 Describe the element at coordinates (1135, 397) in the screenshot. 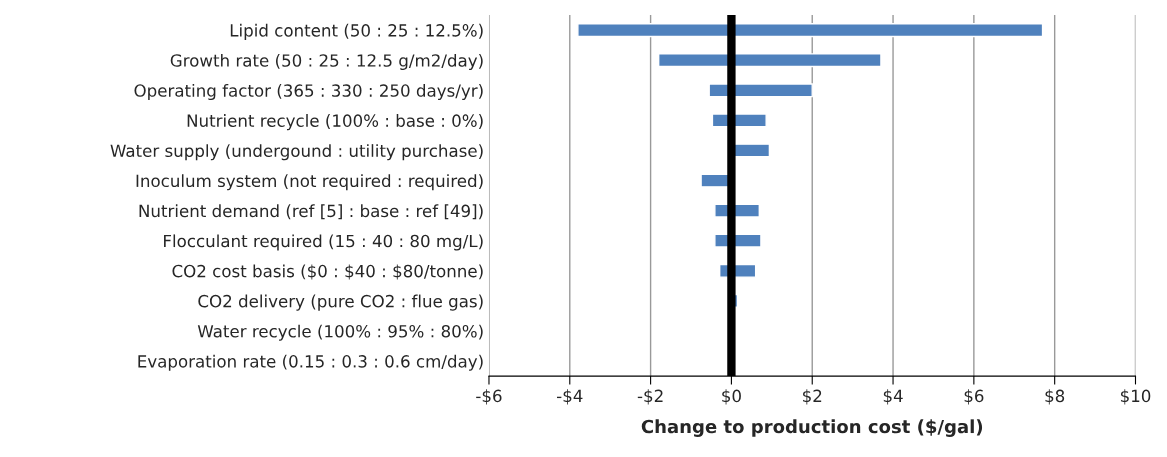

I see `x-tick-label: $10` at that location.